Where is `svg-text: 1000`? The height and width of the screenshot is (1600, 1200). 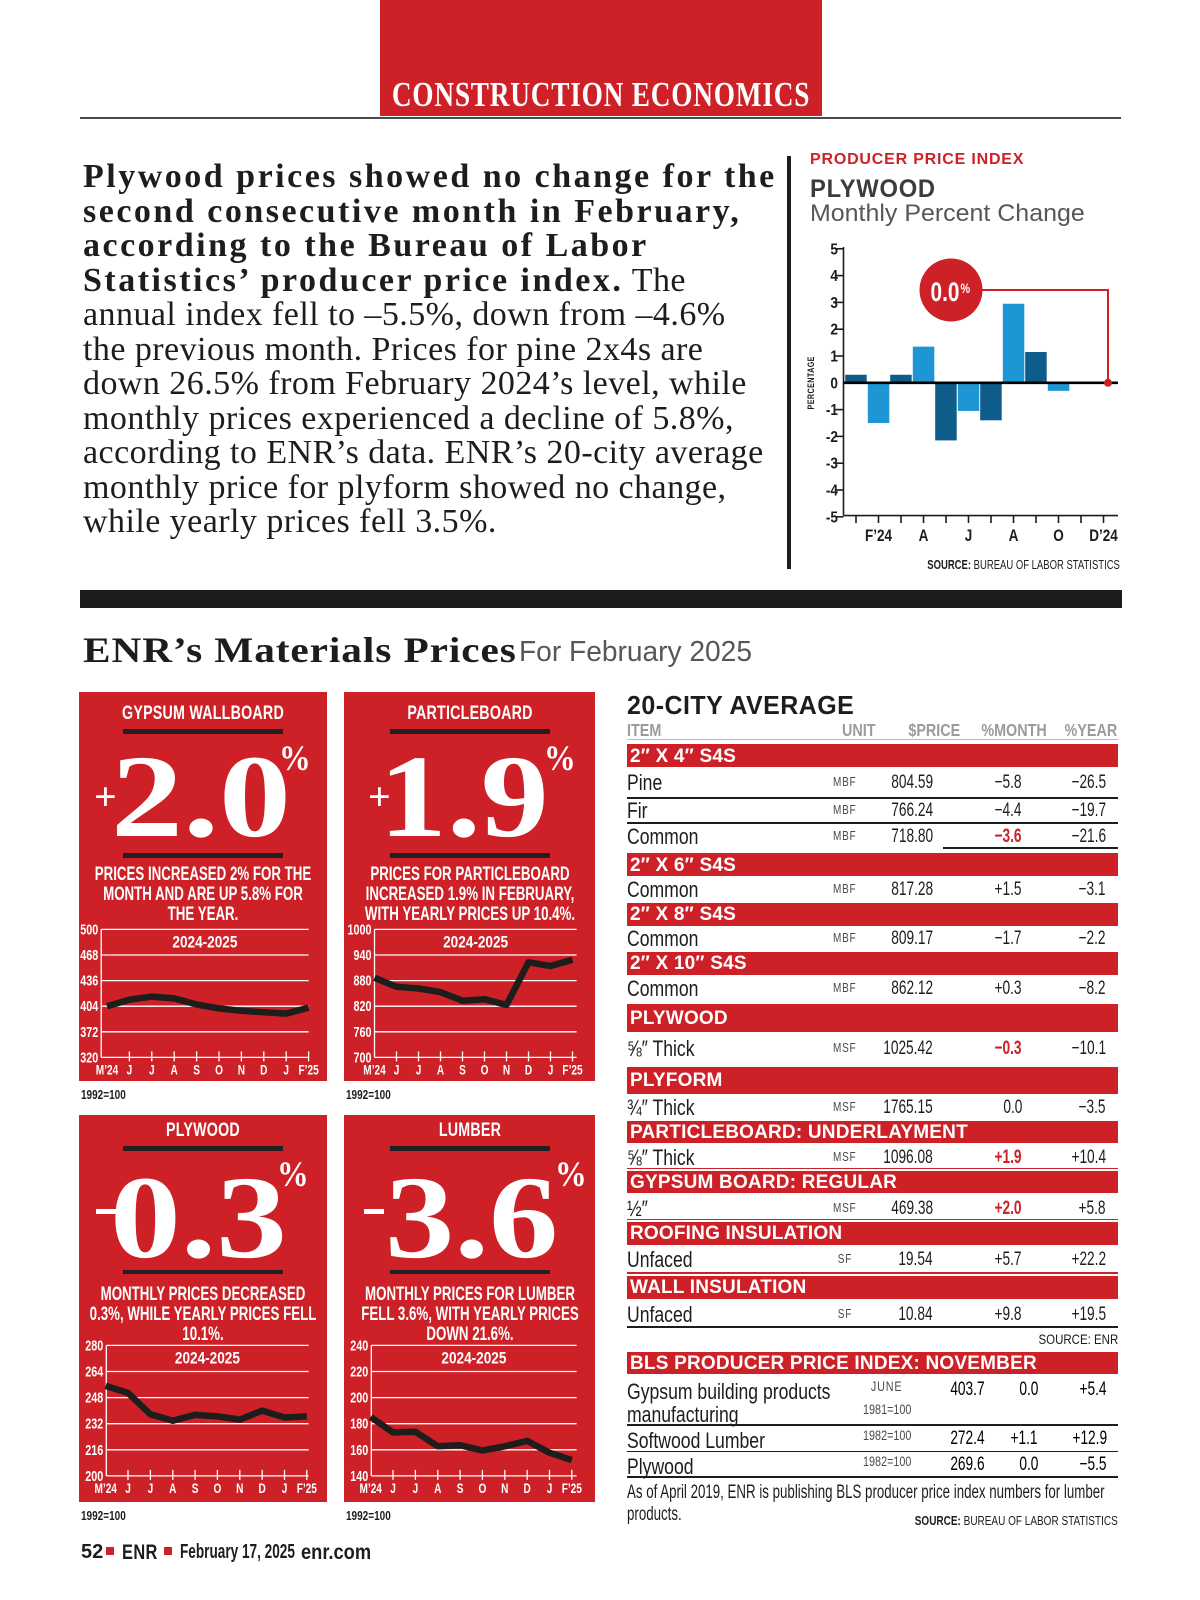 svg-text: 1000 is located at coordinates (360, 929).